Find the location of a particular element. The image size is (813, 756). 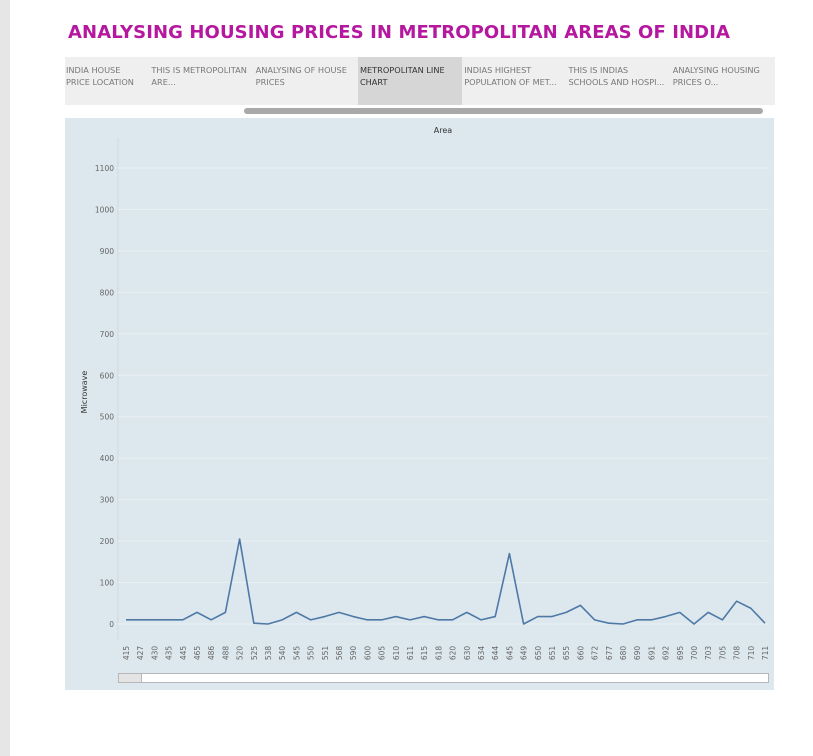

chart-horizontal-scrollbar is located at coordinates (443, 678).